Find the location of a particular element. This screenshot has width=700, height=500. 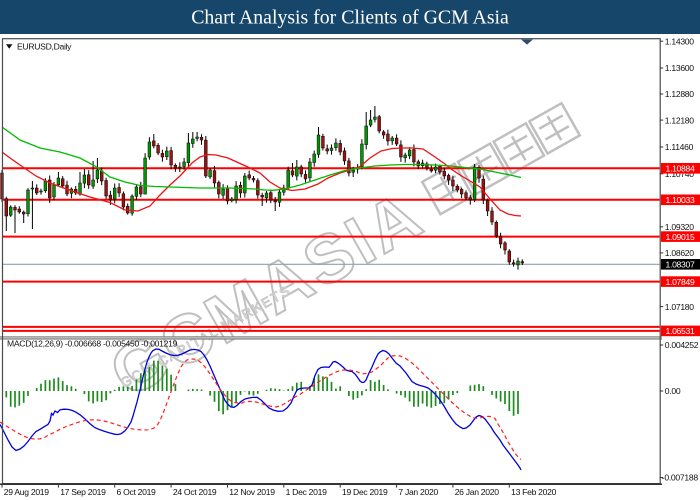

svg-text: 1.09320 is located at coordinates (679, 227).